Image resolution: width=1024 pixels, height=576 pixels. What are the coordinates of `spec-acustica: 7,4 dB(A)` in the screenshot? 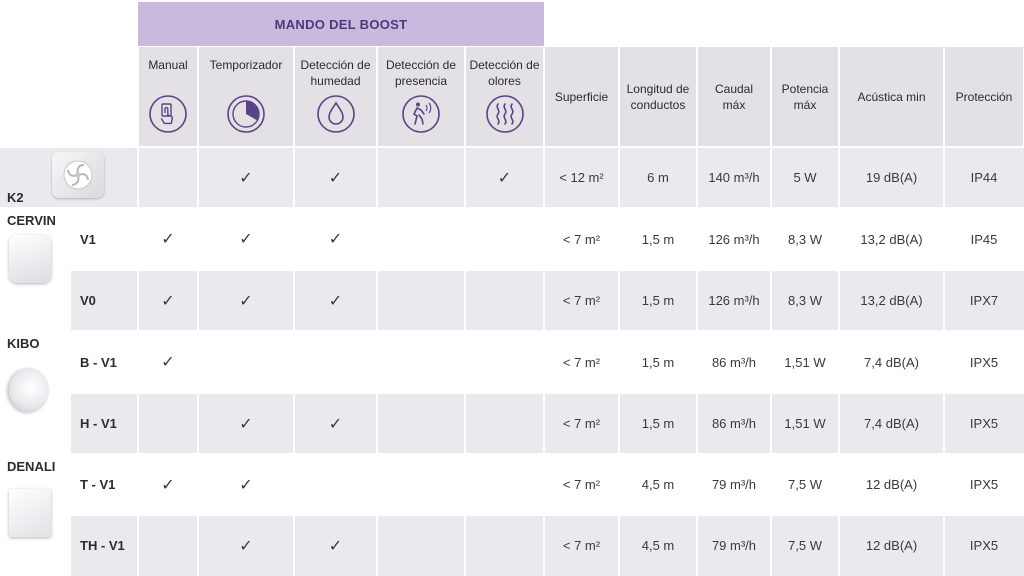 It's located at (891, 362).